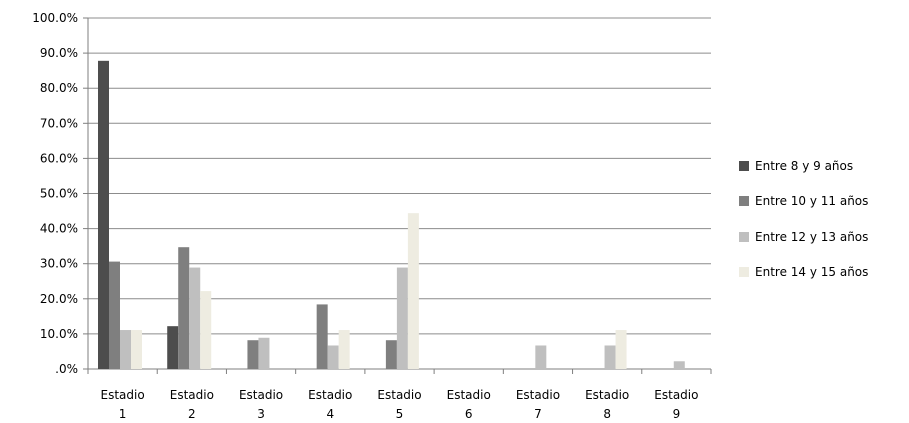 Image resolution: width=909 pixels, height=423 pixels. I want to click on legend-item: Entre 10 y 11 años, so click(803, 201).